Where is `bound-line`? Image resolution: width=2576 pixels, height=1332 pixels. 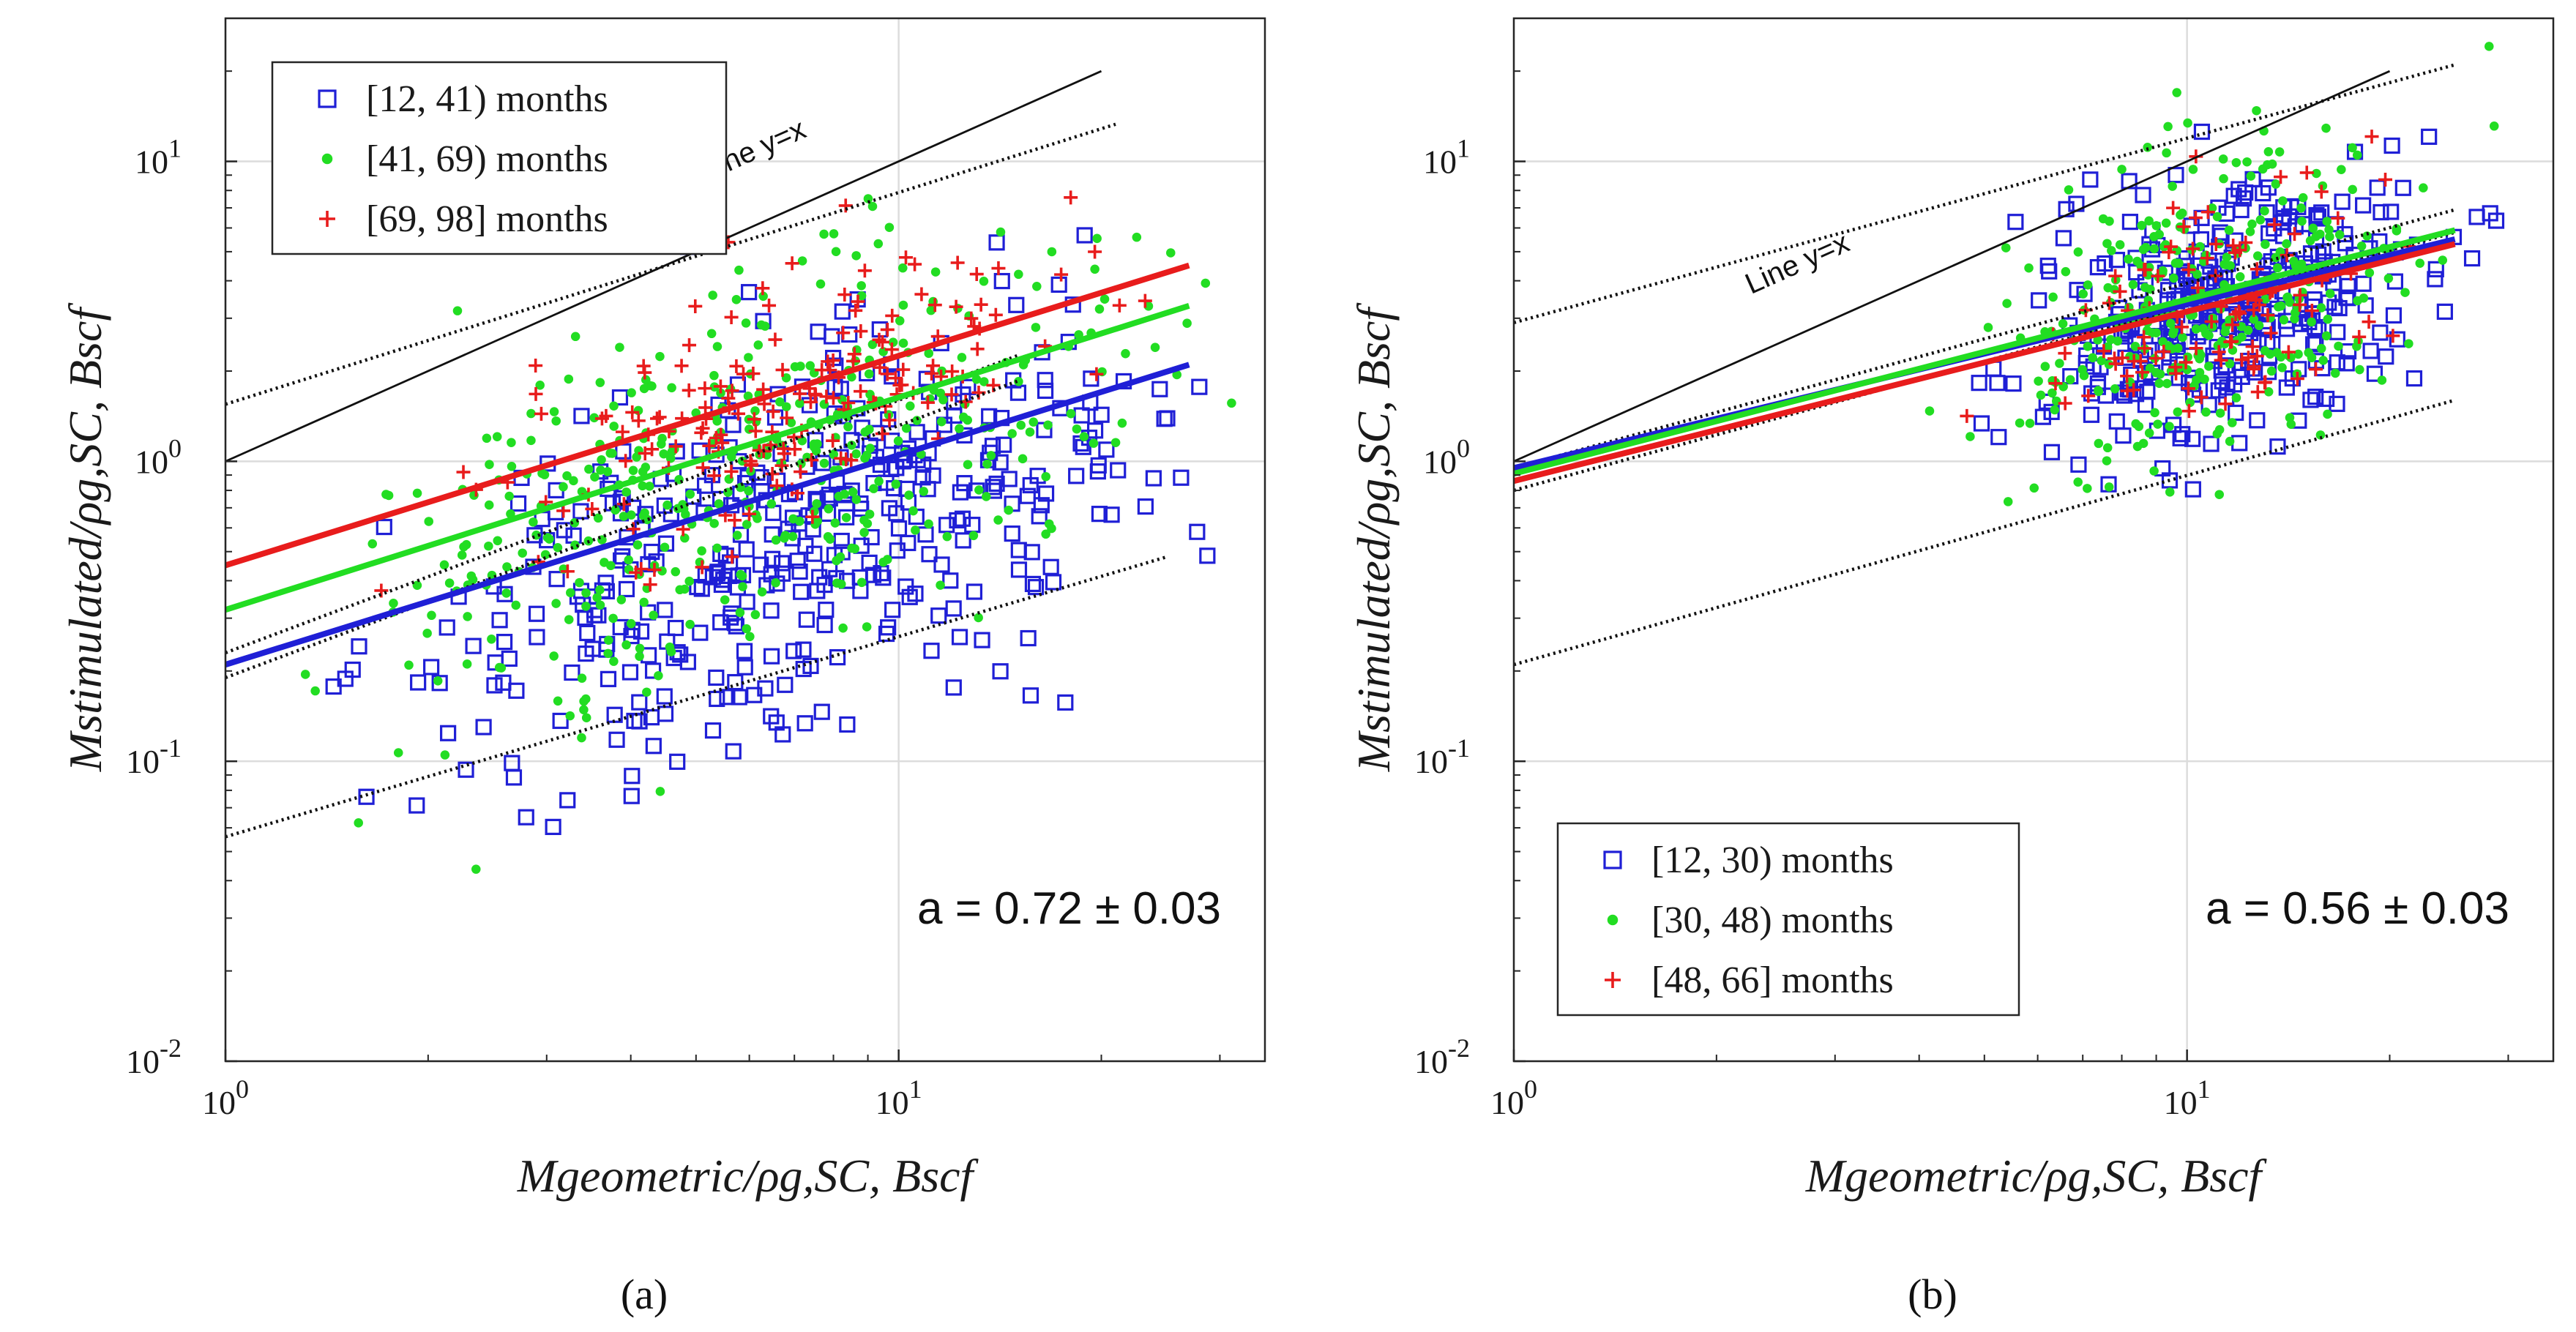 bound-line is located at coordinates (1985, 194).